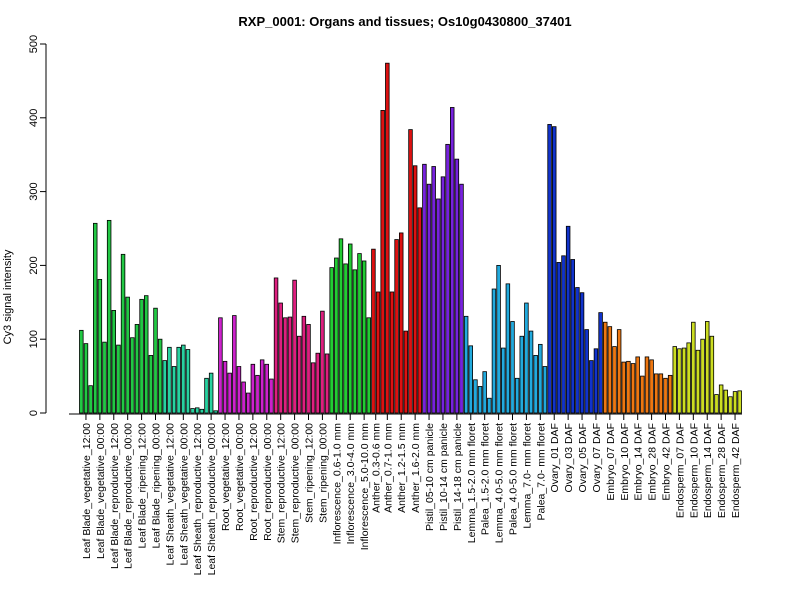 The width and height of the screenshot is (800, 600). Describe the element at coordinates (388, 468) in the screenshot. I see `x-tick-label: Anther_0.7-1.0 mm` at that location.